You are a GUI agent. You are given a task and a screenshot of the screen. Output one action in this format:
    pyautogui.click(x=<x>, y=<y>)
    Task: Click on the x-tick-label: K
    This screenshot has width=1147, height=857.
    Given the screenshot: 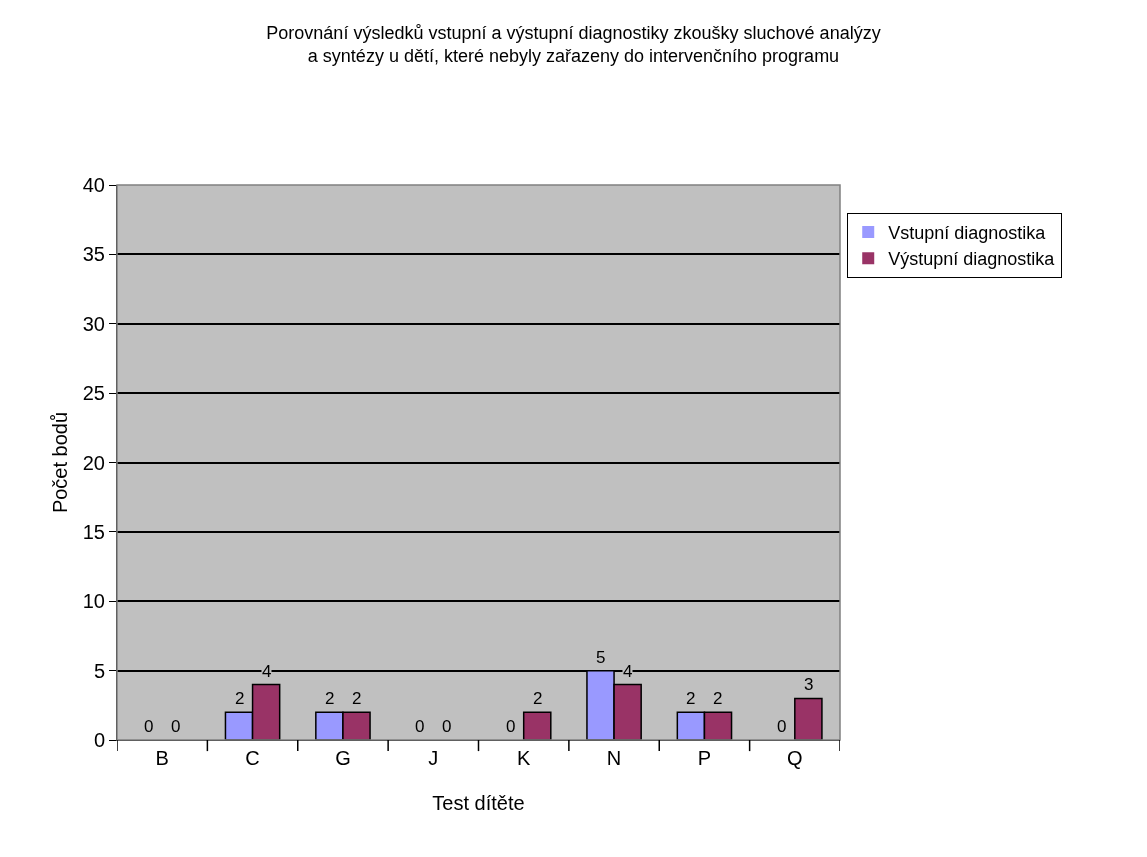 What is the action you would take?
    pyautogui.click(x=524, y=758)
    